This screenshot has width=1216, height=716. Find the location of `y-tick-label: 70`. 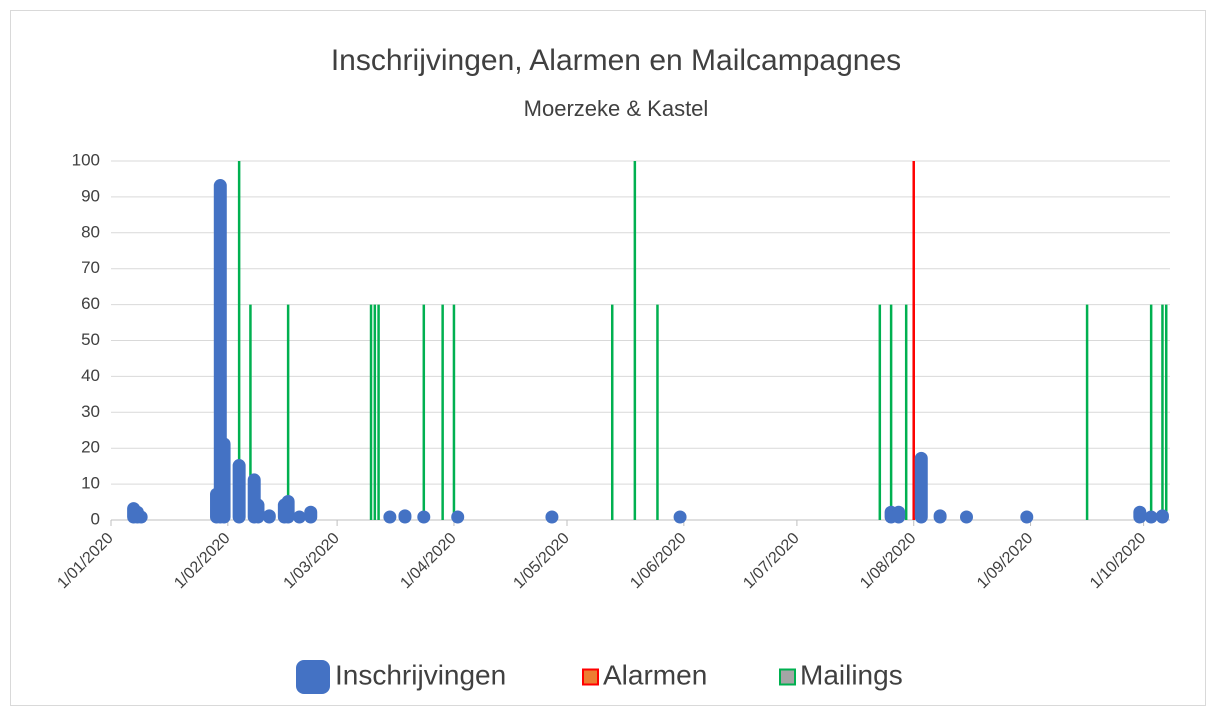

y-tick-label: 70 is located at coordinates (90, 267).